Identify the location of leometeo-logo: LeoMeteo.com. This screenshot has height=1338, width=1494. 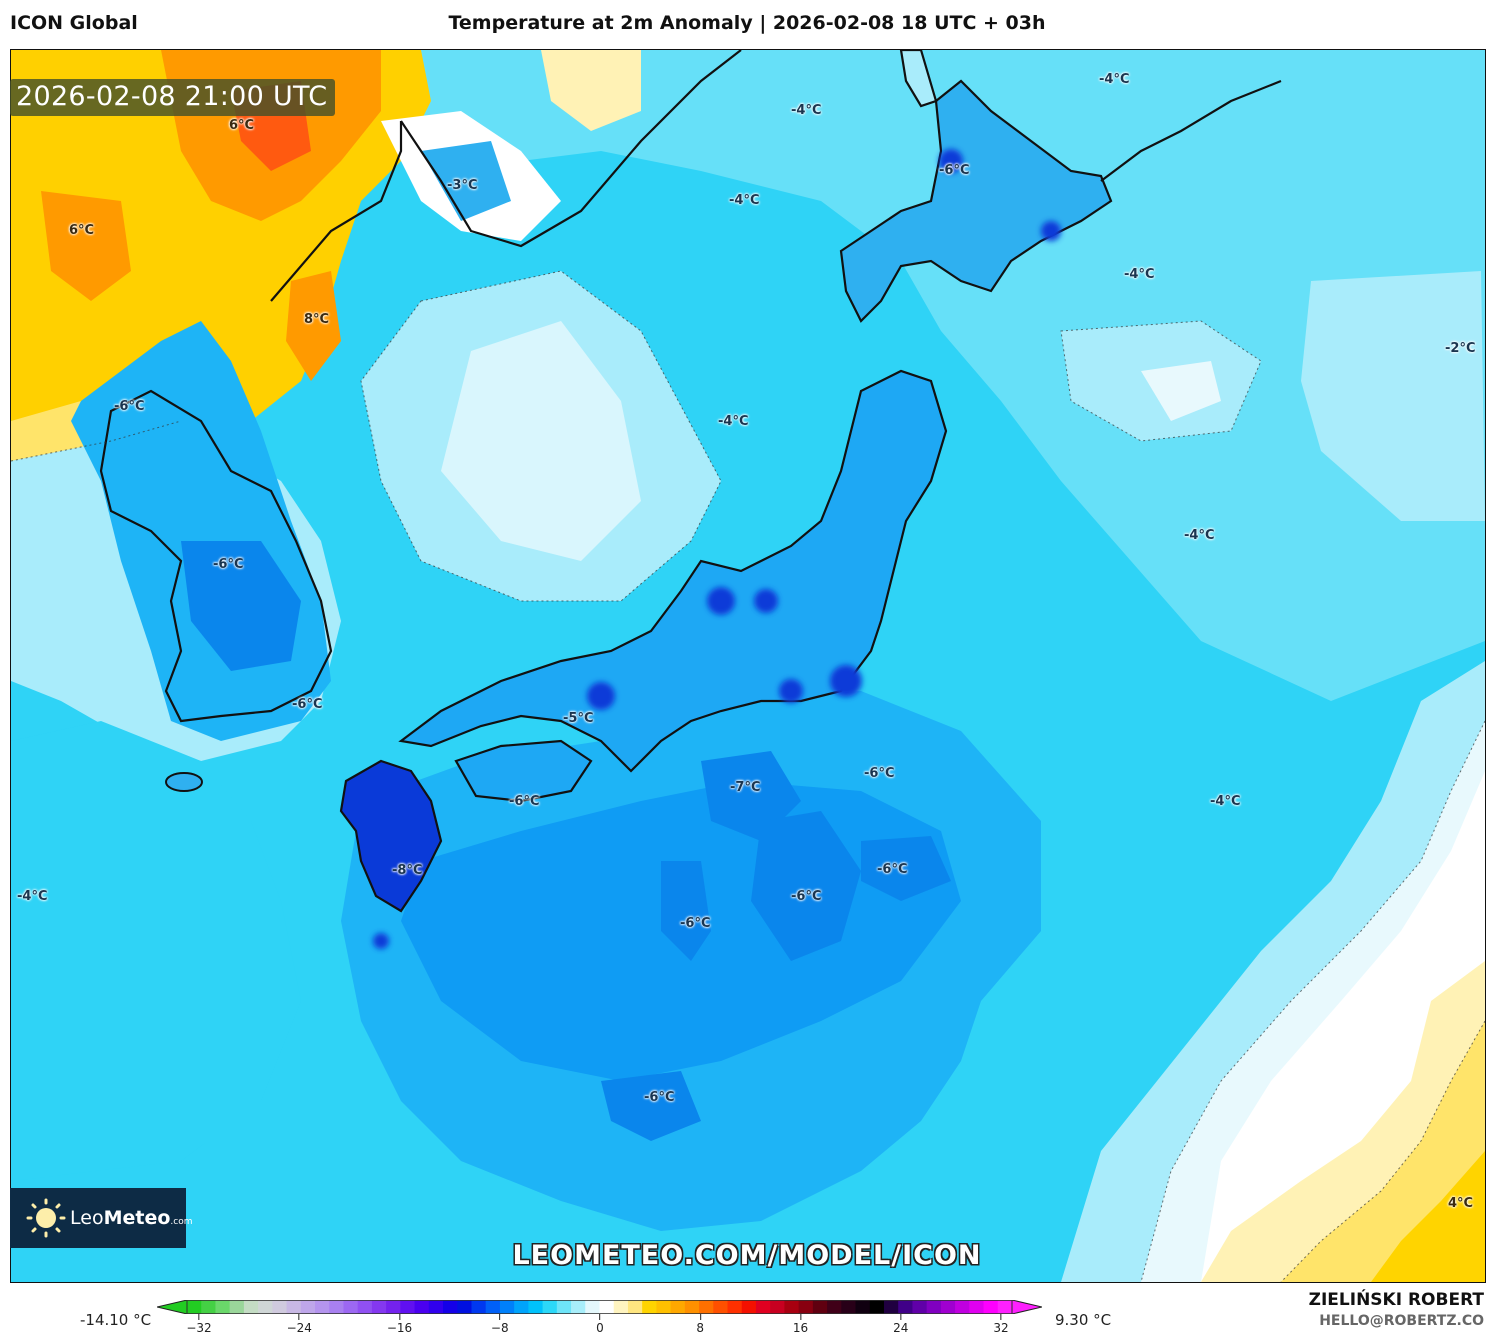
(101, 1218).